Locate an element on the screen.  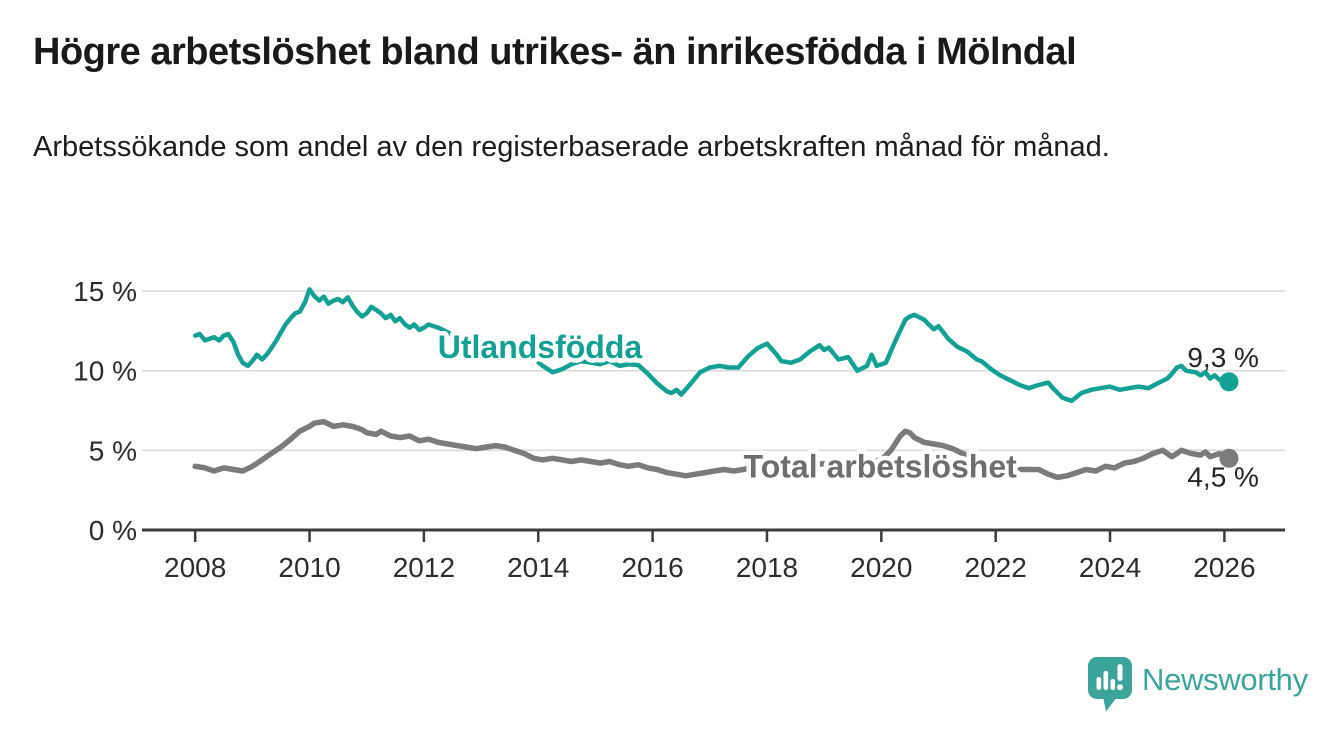
y-tick-label: 5 % is located at coordinates (113, 450).